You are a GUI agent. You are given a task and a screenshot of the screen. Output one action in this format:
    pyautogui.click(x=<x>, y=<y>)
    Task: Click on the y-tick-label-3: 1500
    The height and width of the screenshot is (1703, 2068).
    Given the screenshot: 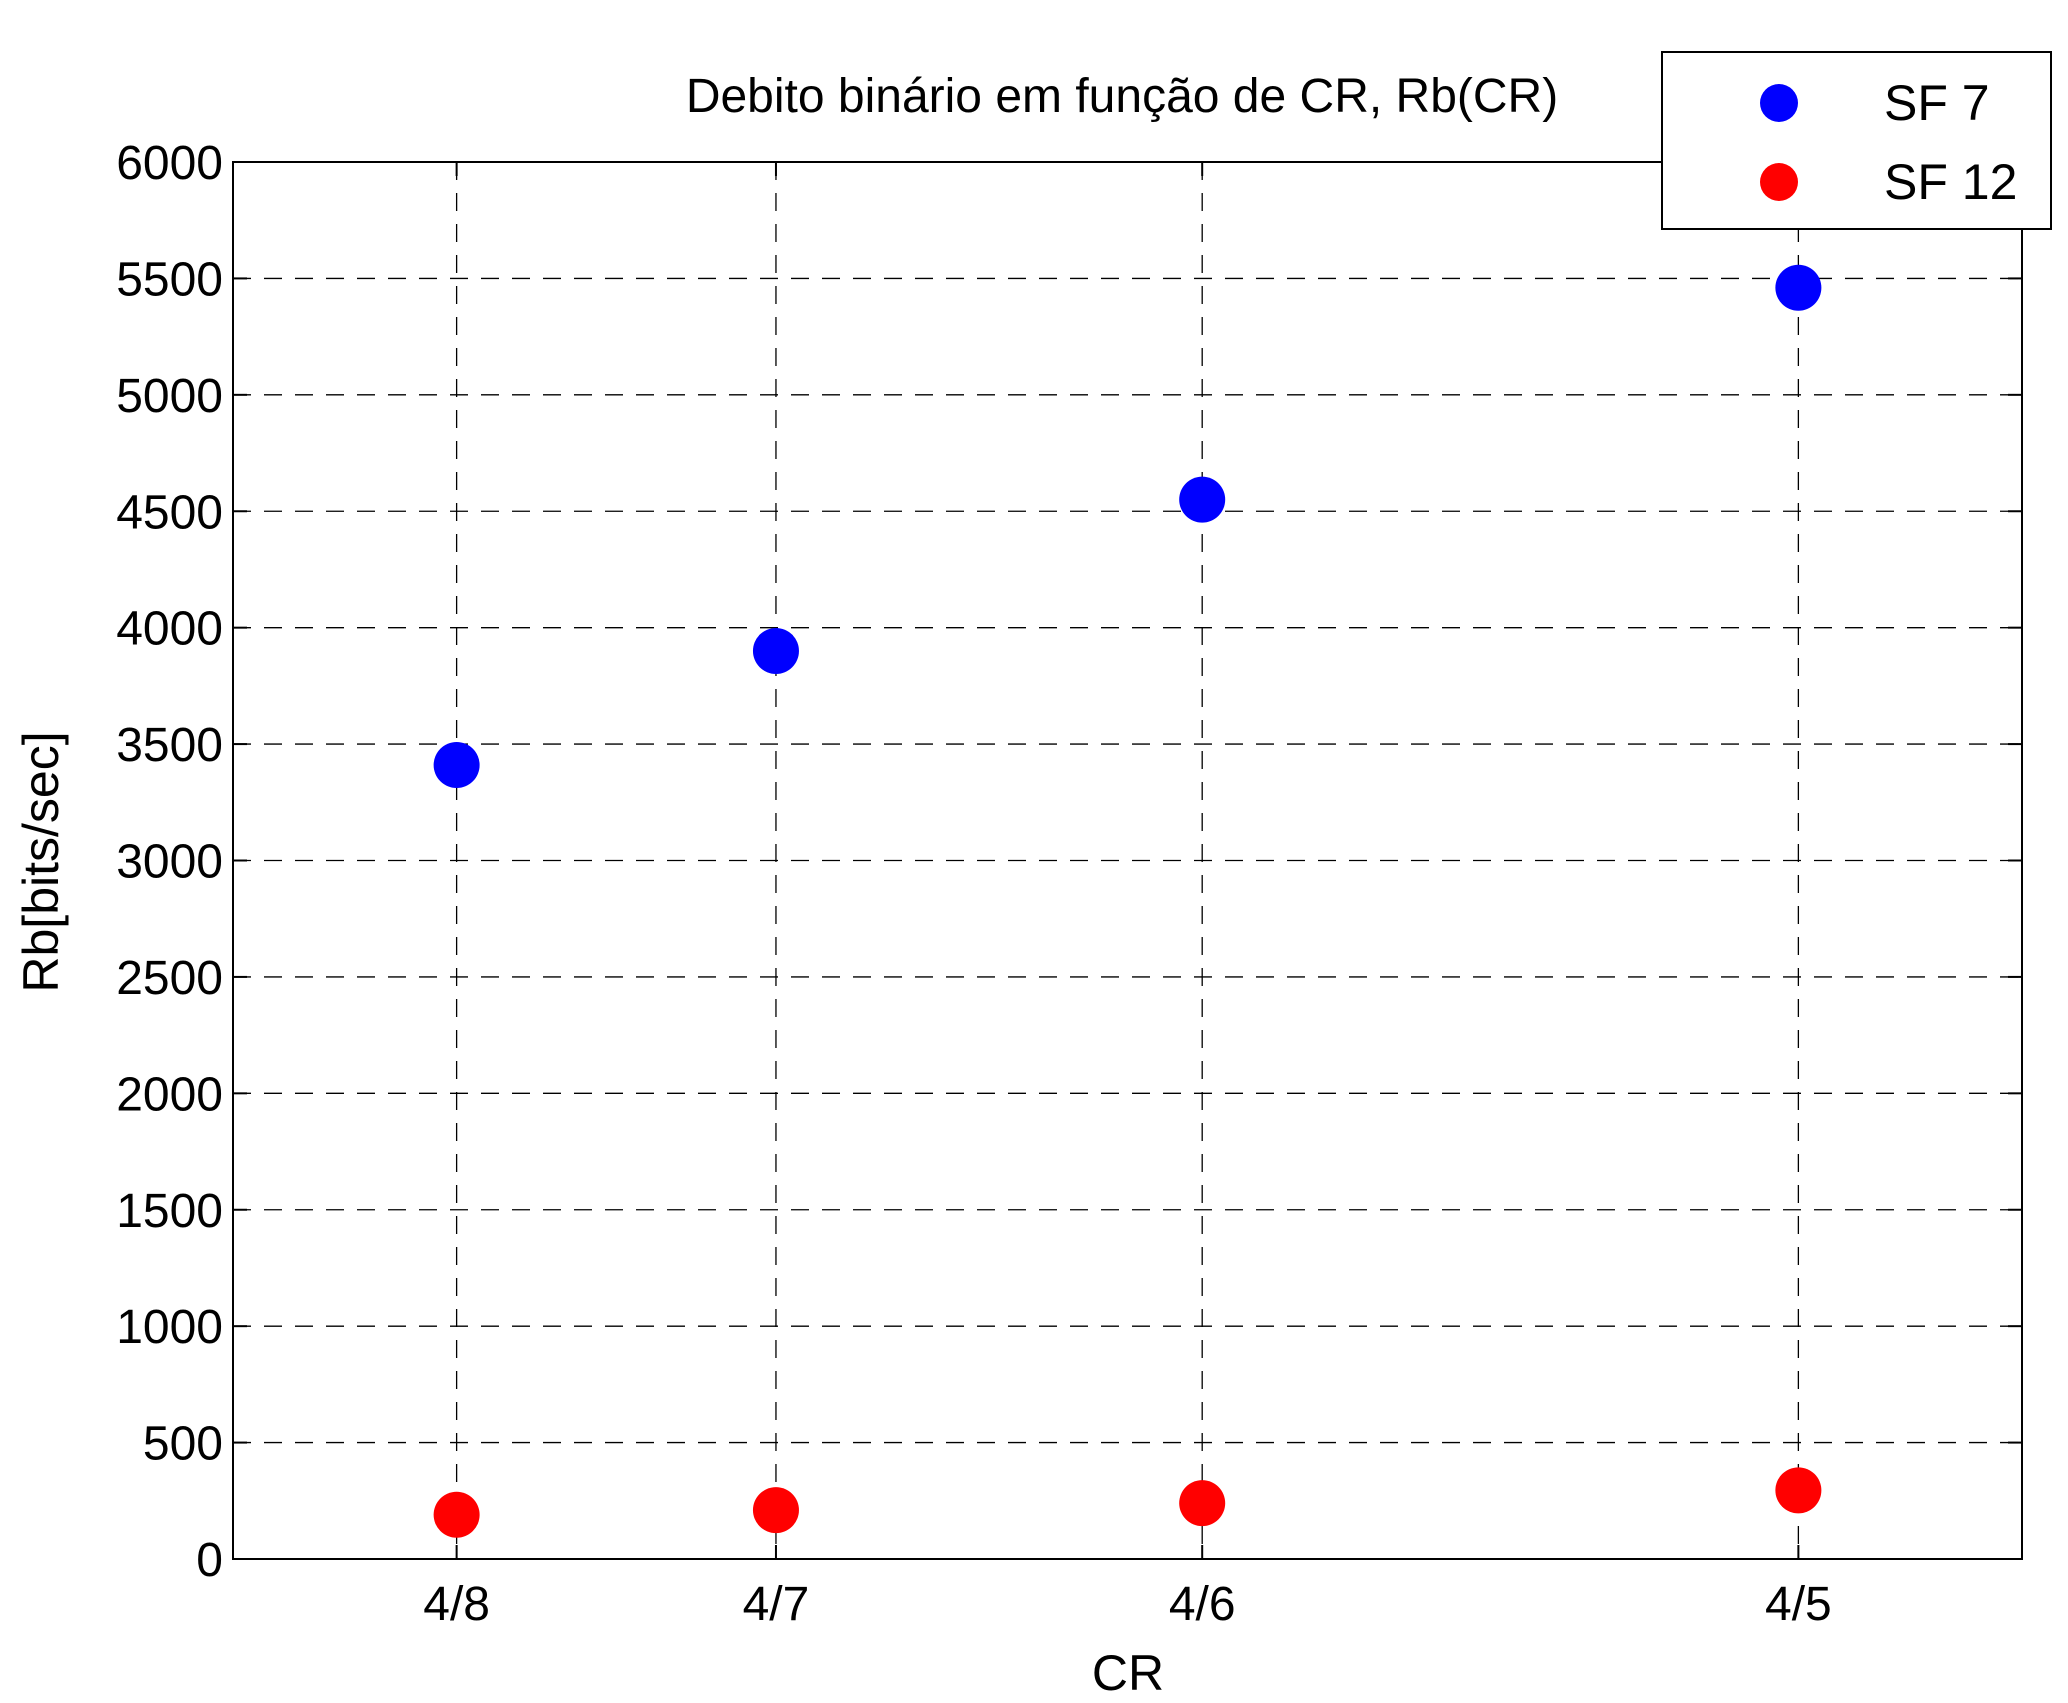 What is the action you would take?
    pyautogui.click(x=169, y=1211)
    